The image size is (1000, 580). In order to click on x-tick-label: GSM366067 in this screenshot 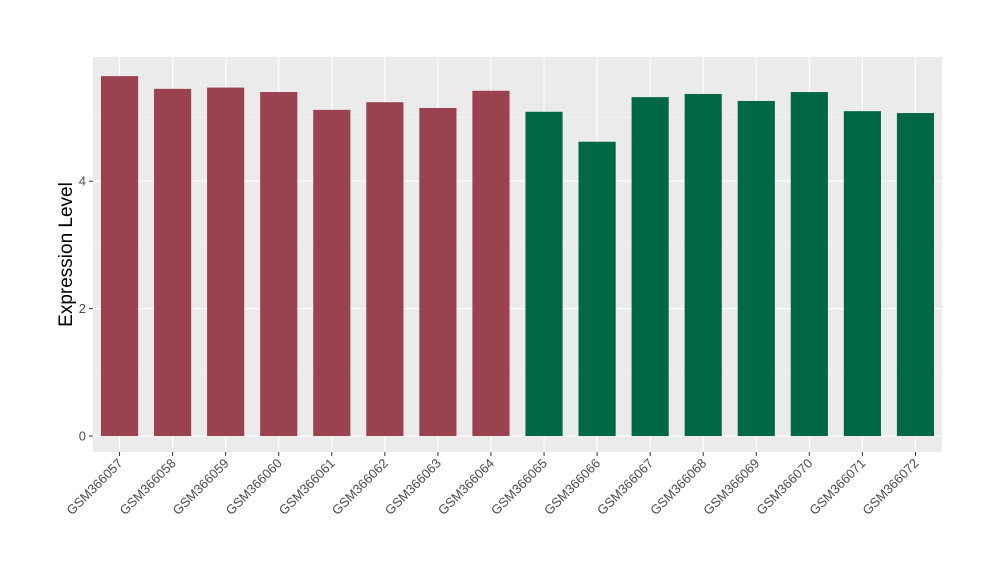, I will do `click(625, 487)`.